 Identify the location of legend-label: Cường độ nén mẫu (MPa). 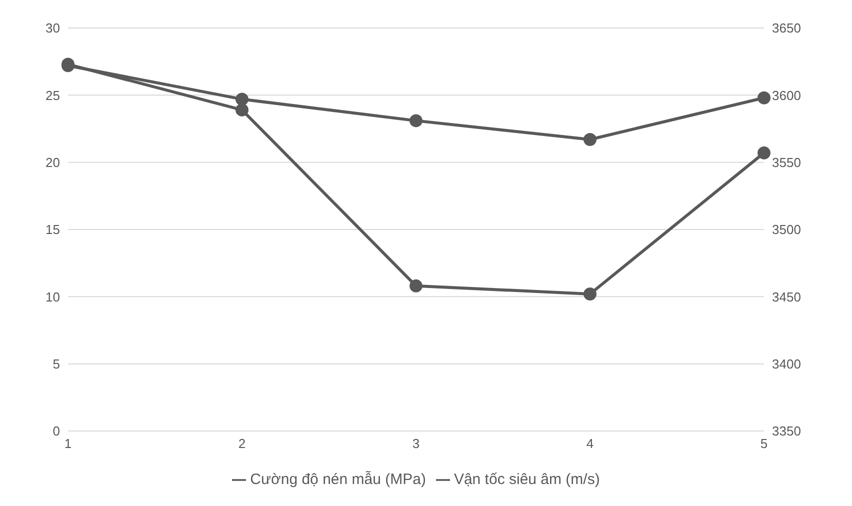
(338, 479).